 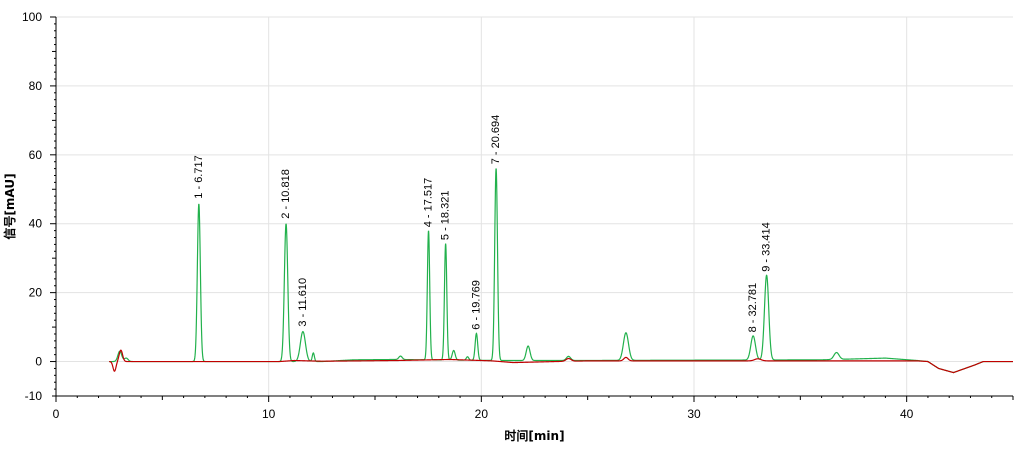 What do you see at coordinates (534, 435) in the screenshot?
I see `x-axis-title: 时间[min]` at bounding box center [534, 435].